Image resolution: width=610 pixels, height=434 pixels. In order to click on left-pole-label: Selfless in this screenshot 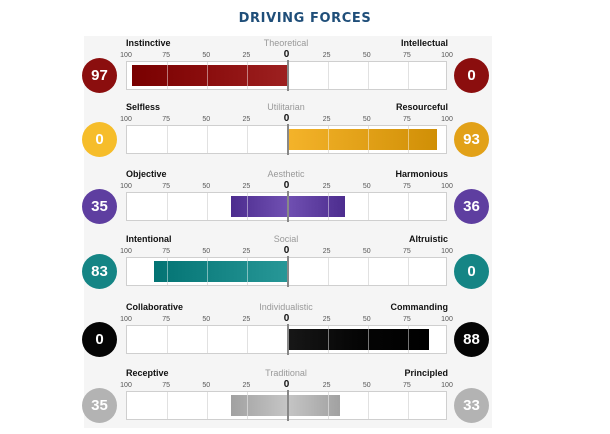, I will do `click(143, 107)`.